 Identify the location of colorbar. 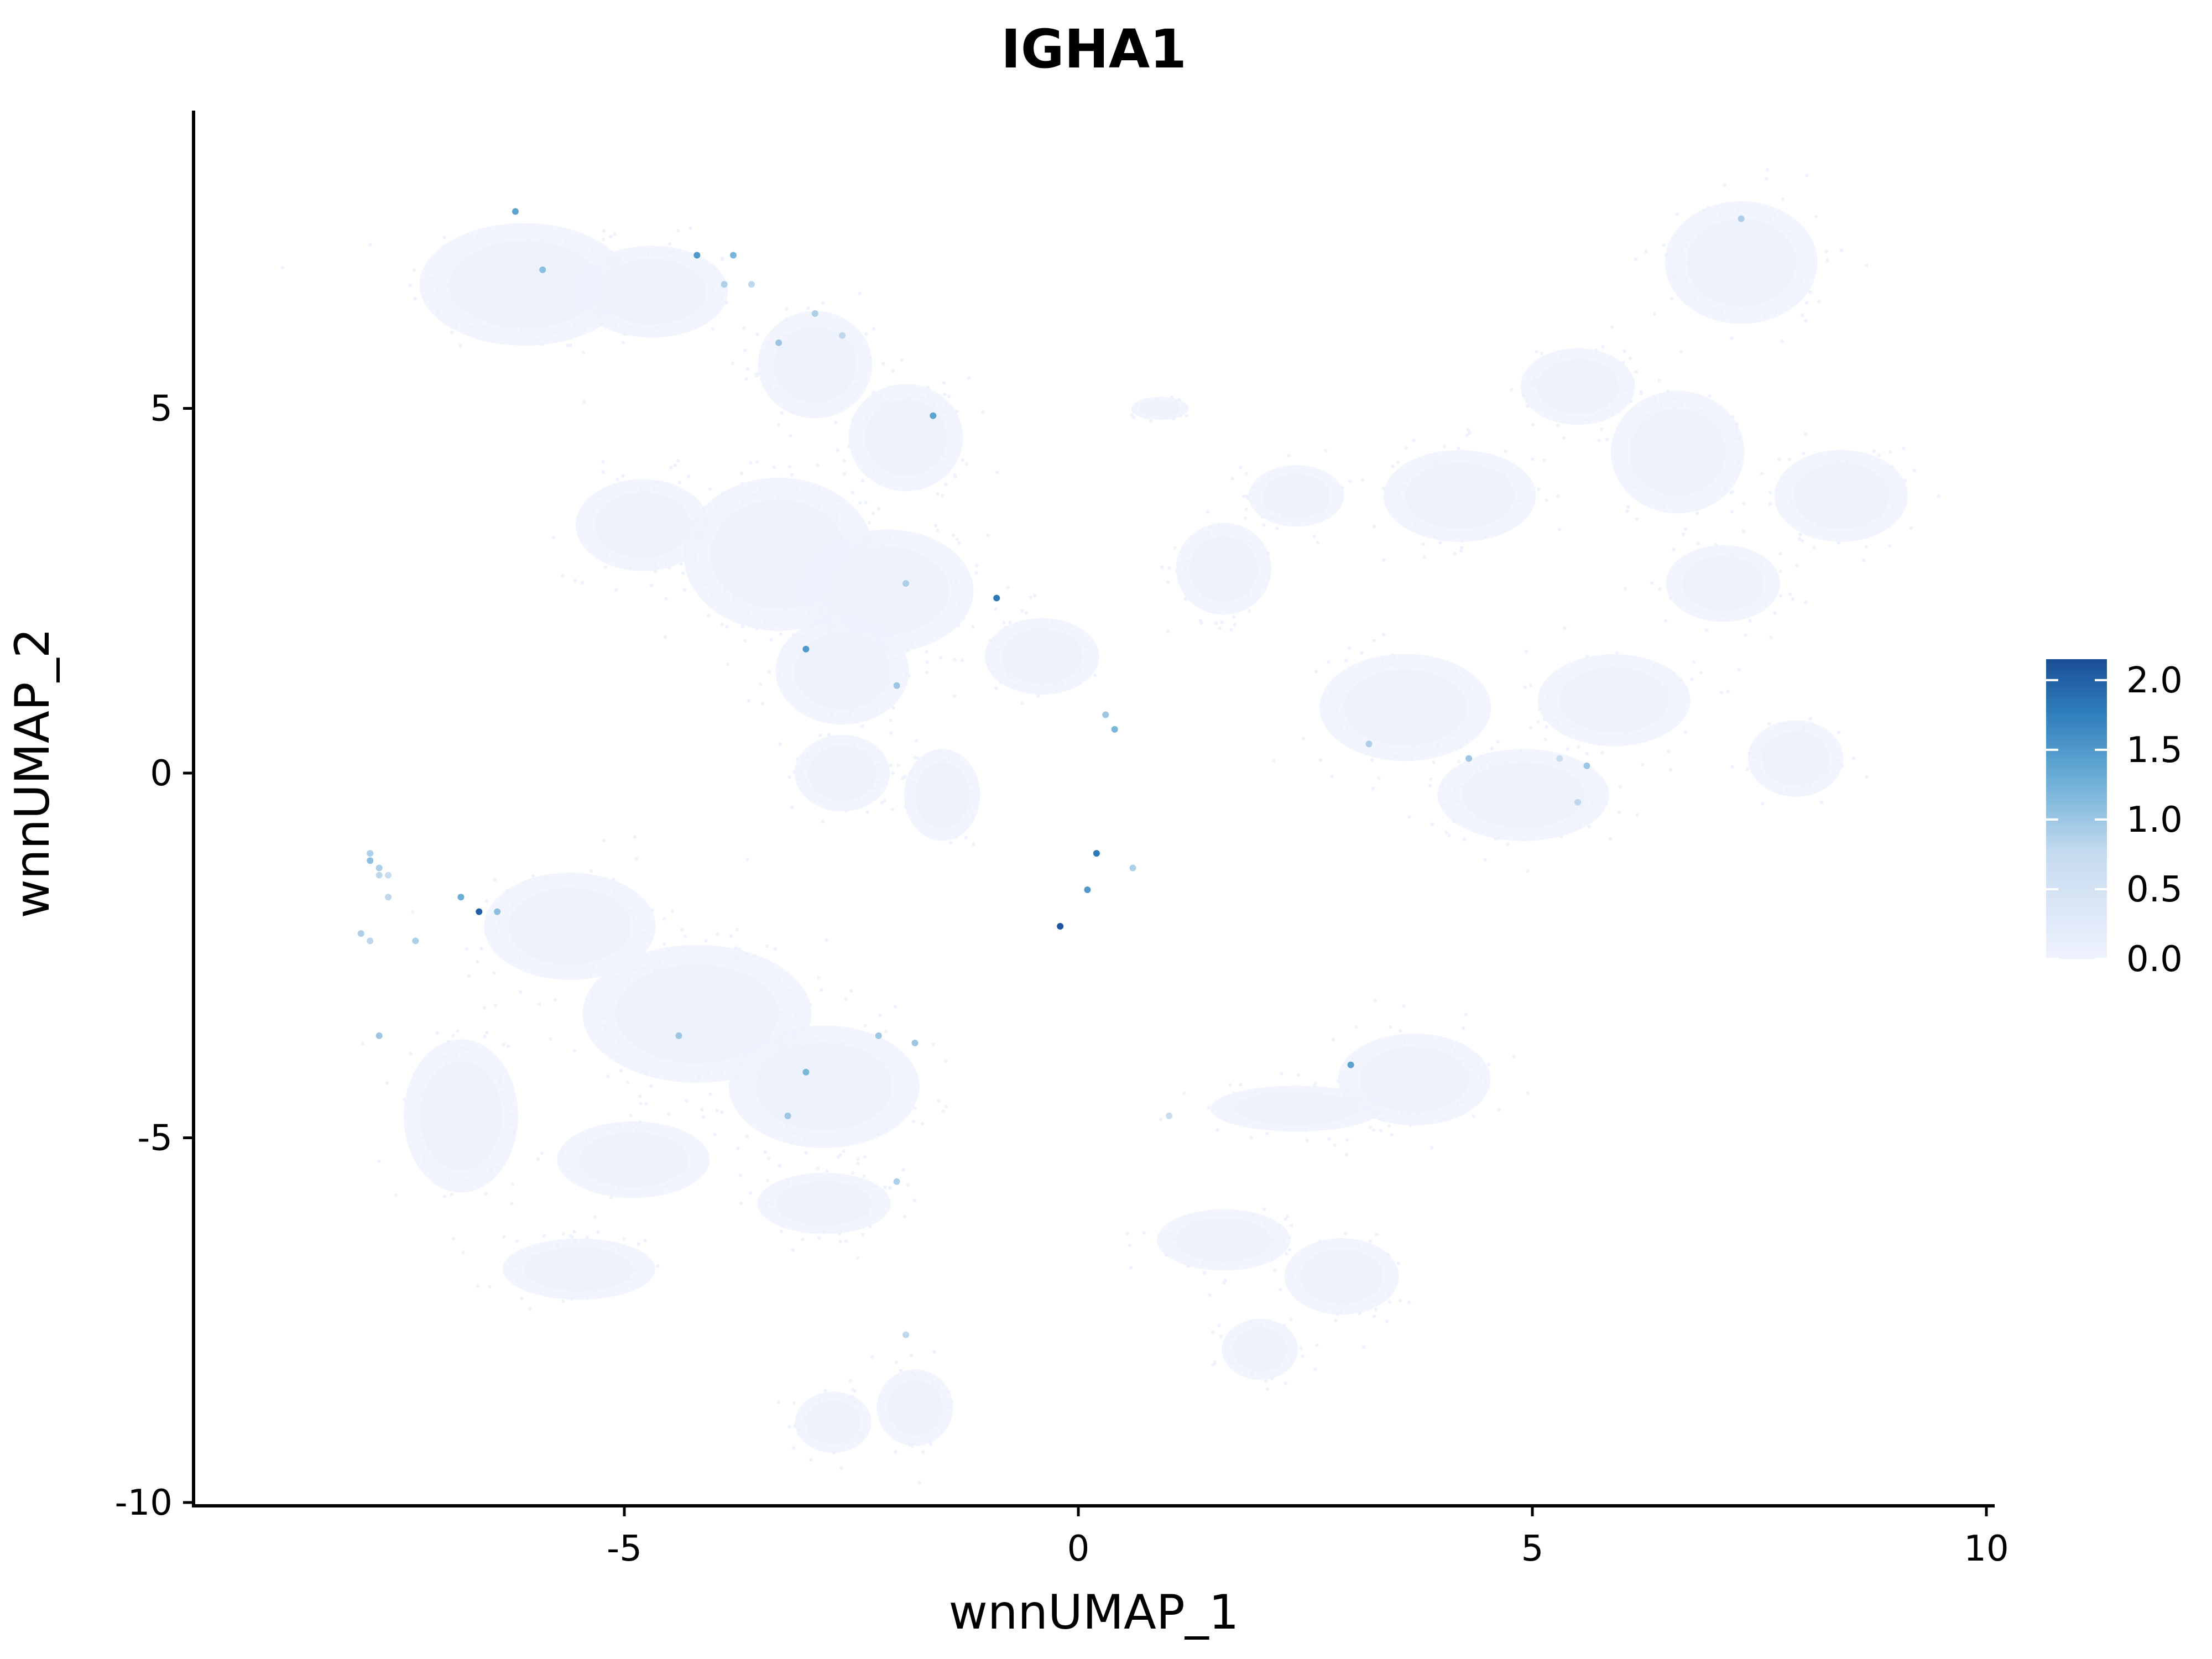
(2076, 809).